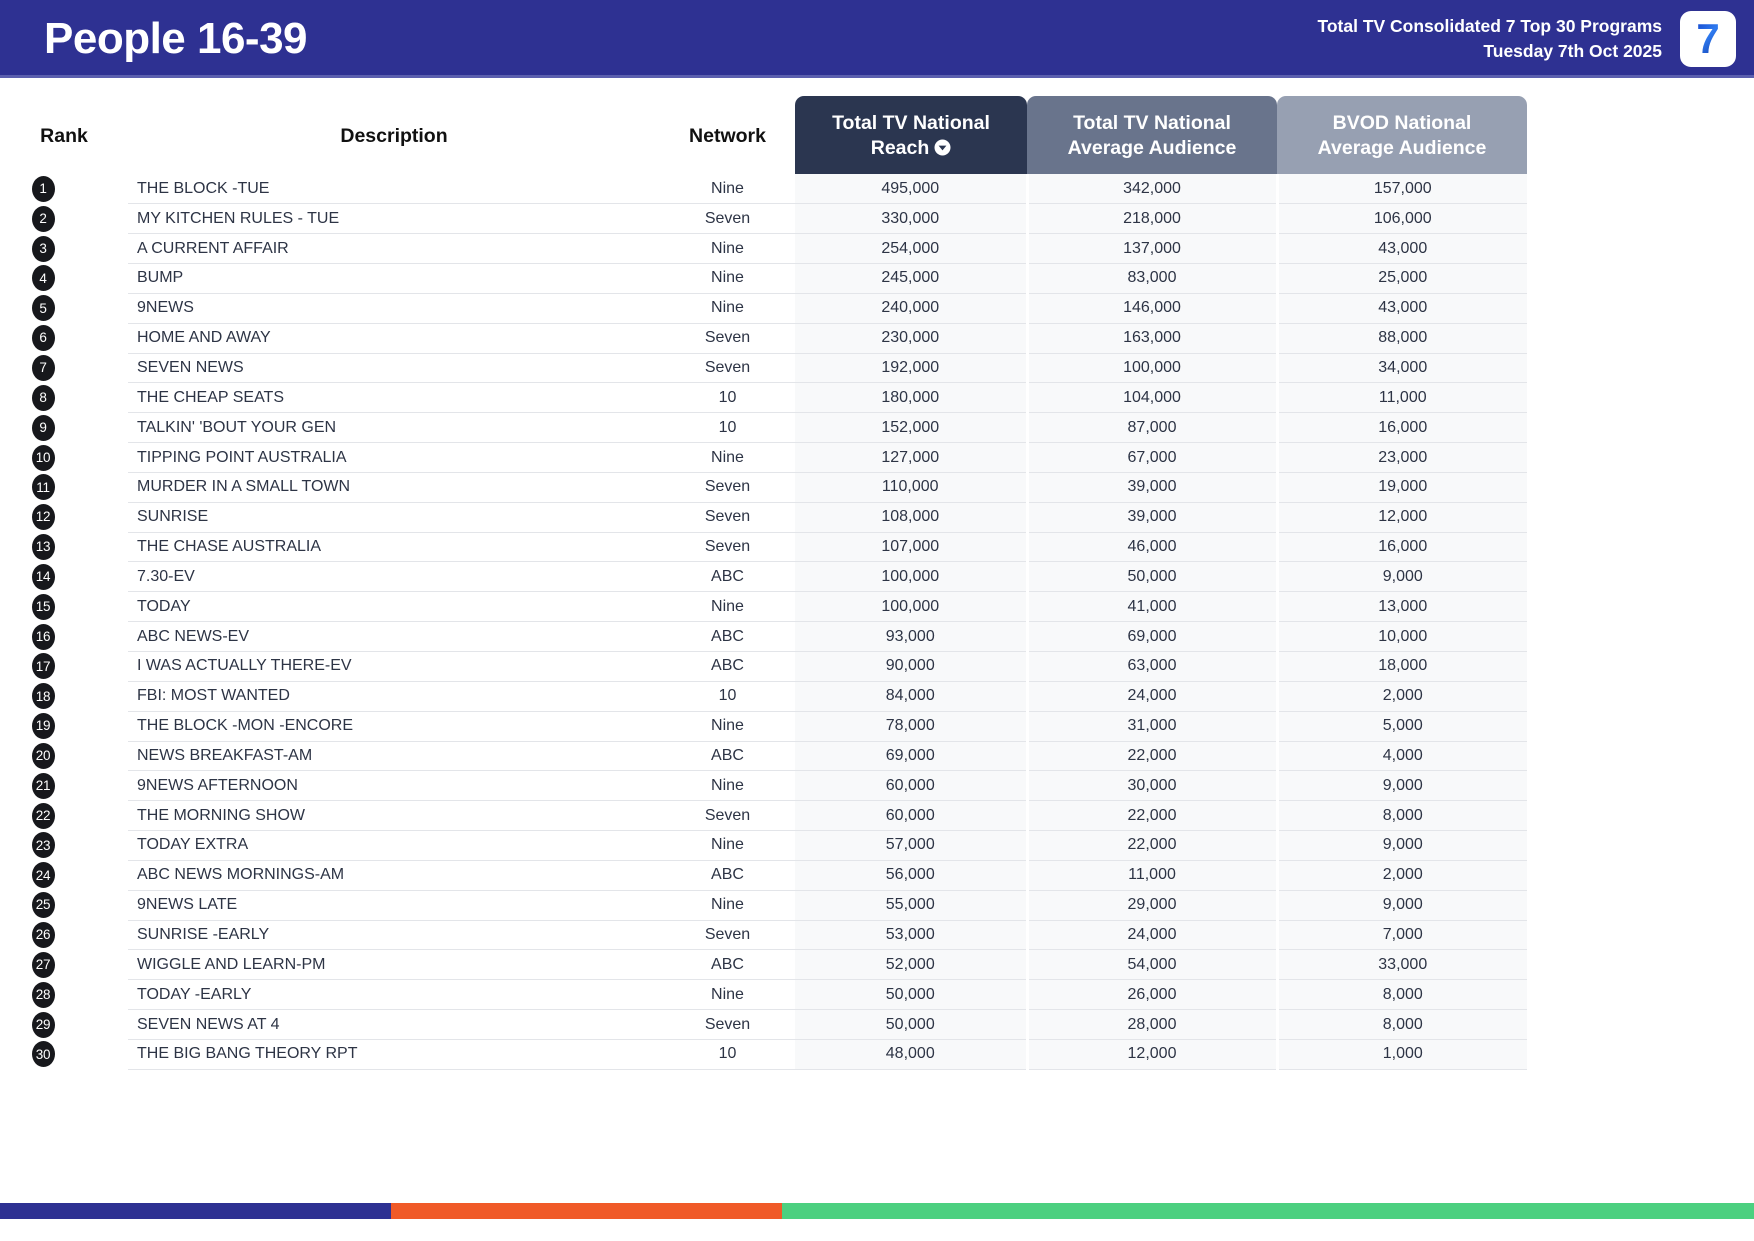 The image size is (1754, 1241). I want to click on reach-header-line1: Total TV National, so click(911, 122).